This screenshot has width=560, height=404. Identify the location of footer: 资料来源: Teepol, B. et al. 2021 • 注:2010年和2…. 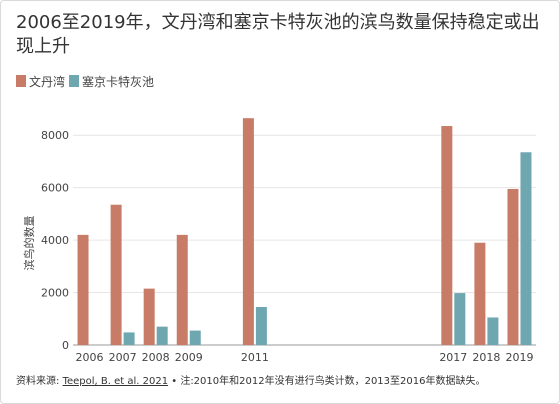
(286, 382).